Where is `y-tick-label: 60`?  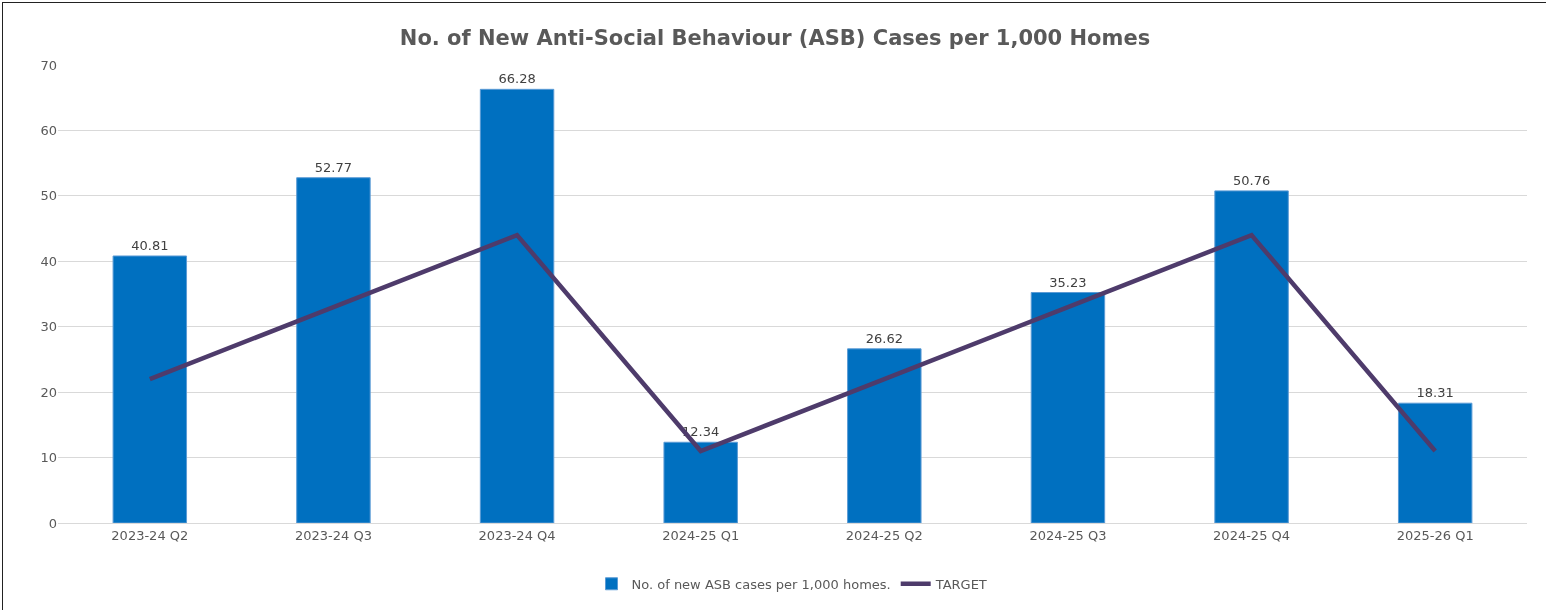
y-tick-label: 60 is located at coordinates (48, 130).